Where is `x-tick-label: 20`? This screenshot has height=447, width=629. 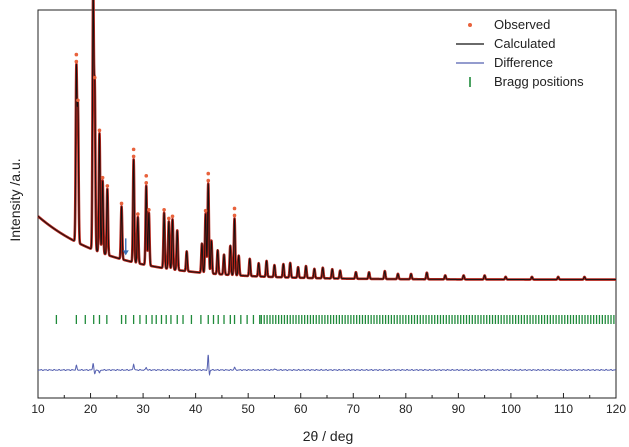
x-tick-label: 20 is located at coordinates (91, 409).